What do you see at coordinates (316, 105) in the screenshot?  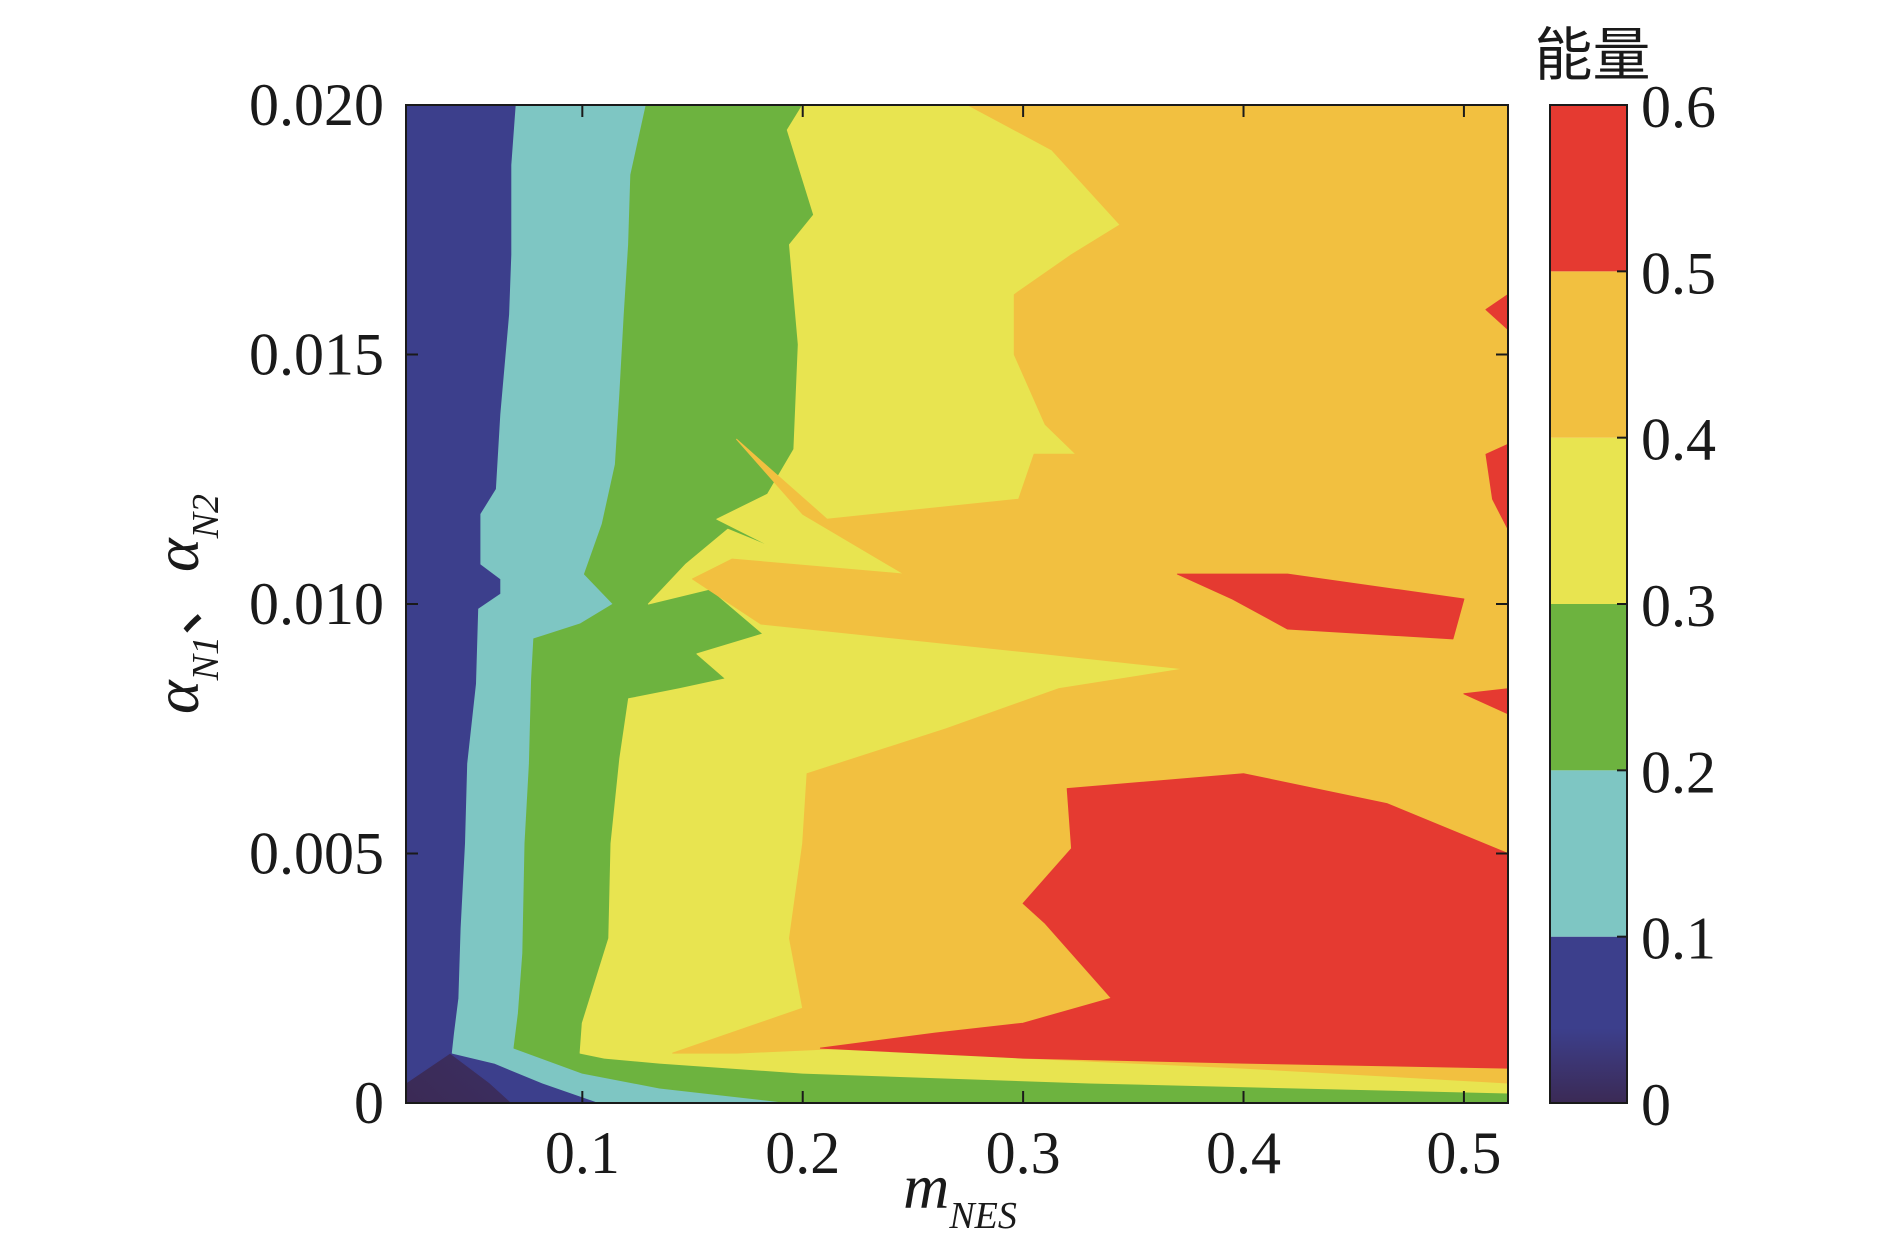 I see `y-tick-label: 0.020` at bounding box center [316, 105].